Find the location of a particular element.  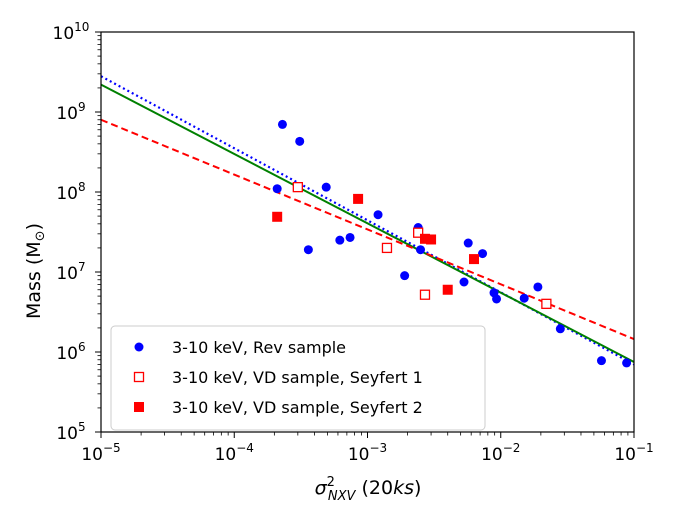

x-axis-label: σ2 NXV (20ks) is located at coordinates (368, 489).